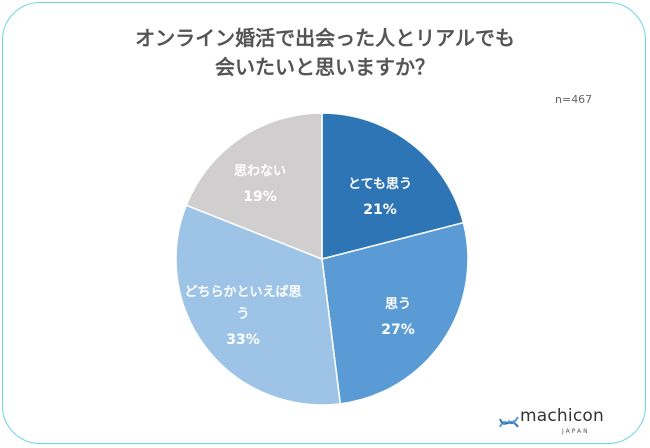 Image resolution: width=650 pixels, height=448 pixels. Describe the element at coordinates (380, 210) in the screenshot. I see `slice-value-label: 21%` at that location.